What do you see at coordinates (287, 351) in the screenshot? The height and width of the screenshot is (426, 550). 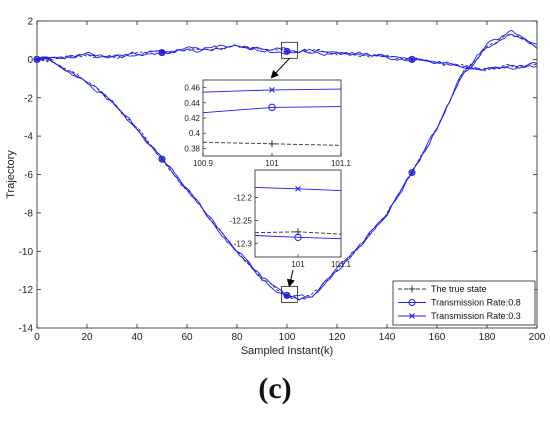 I see `x-axis-label: Sampled Instant(k)` at bounding box center [287, 351].